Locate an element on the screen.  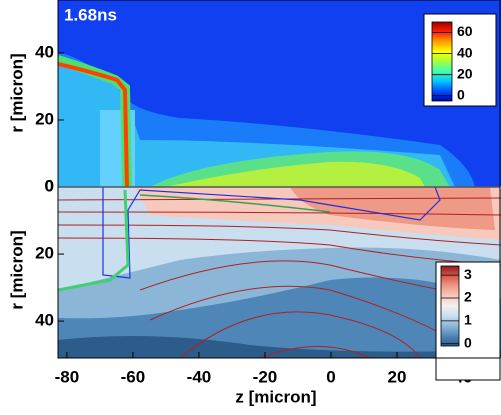
x-tick-label: 0 is located at coordinates (330, 376).